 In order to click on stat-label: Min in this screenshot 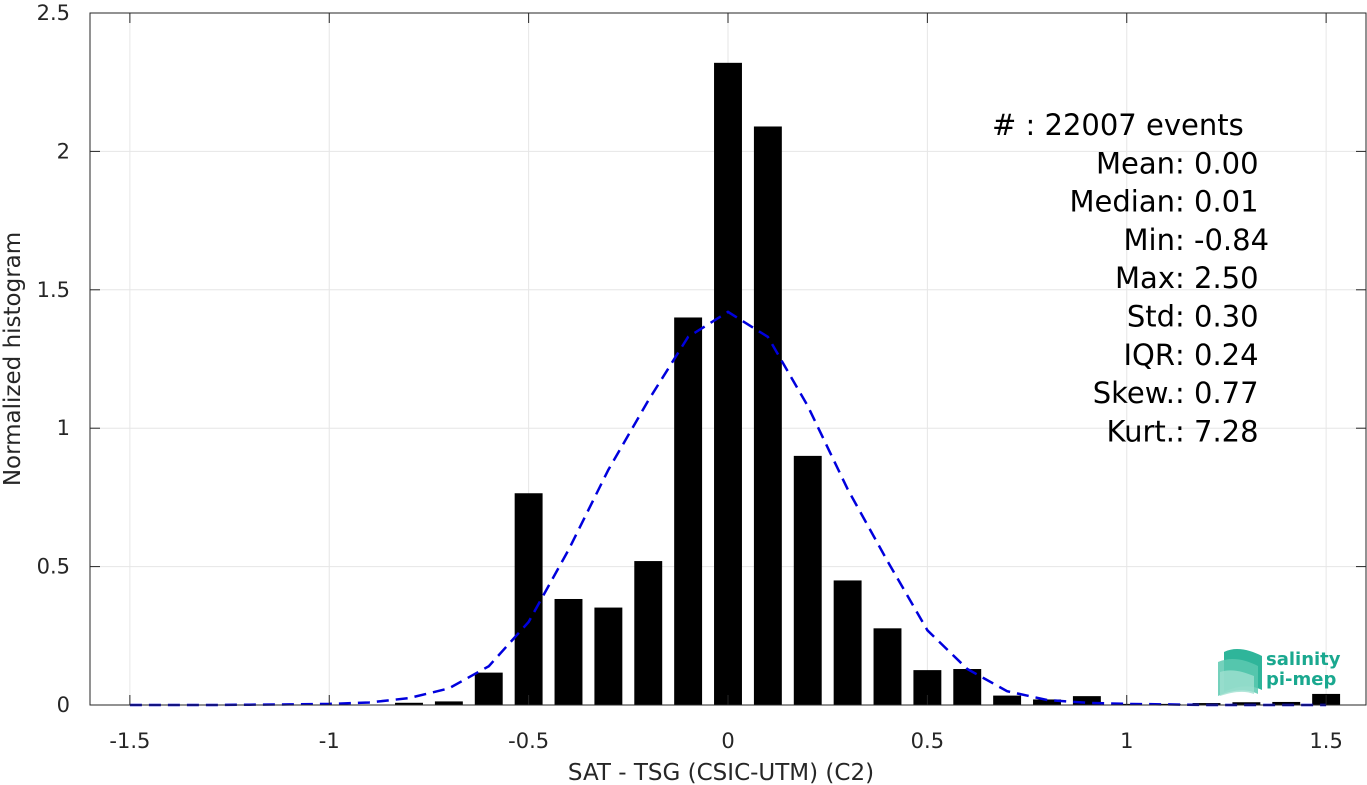, I will do `click(1149, 240)`.